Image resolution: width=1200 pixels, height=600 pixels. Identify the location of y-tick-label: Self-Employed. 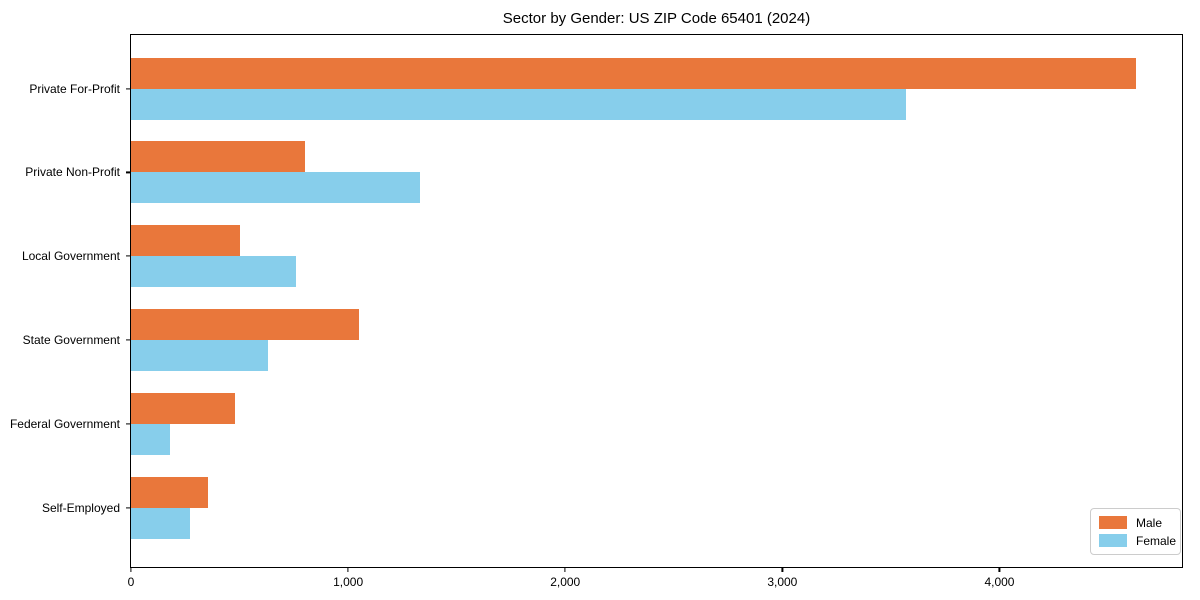
(80, 508).